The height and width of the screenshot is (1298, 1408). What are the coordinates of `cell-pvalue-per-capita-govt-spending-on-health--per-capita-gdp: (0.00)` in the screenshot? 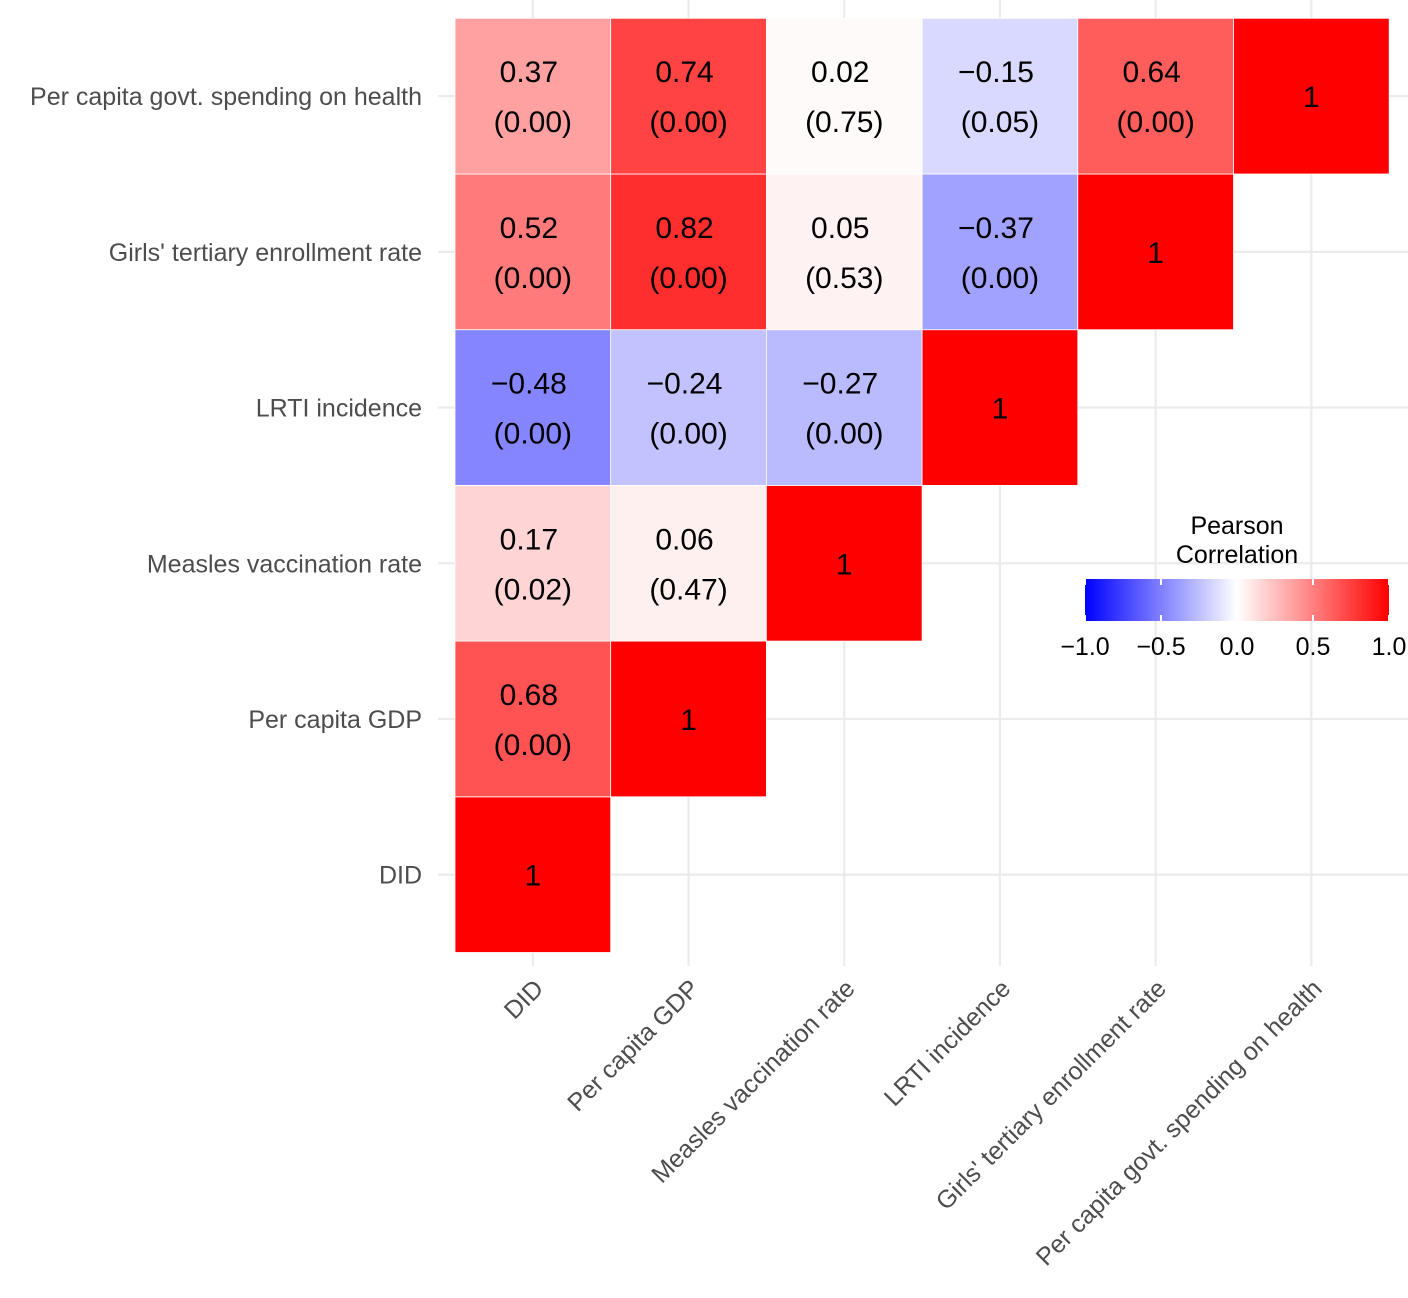 It's located at (688, 122).